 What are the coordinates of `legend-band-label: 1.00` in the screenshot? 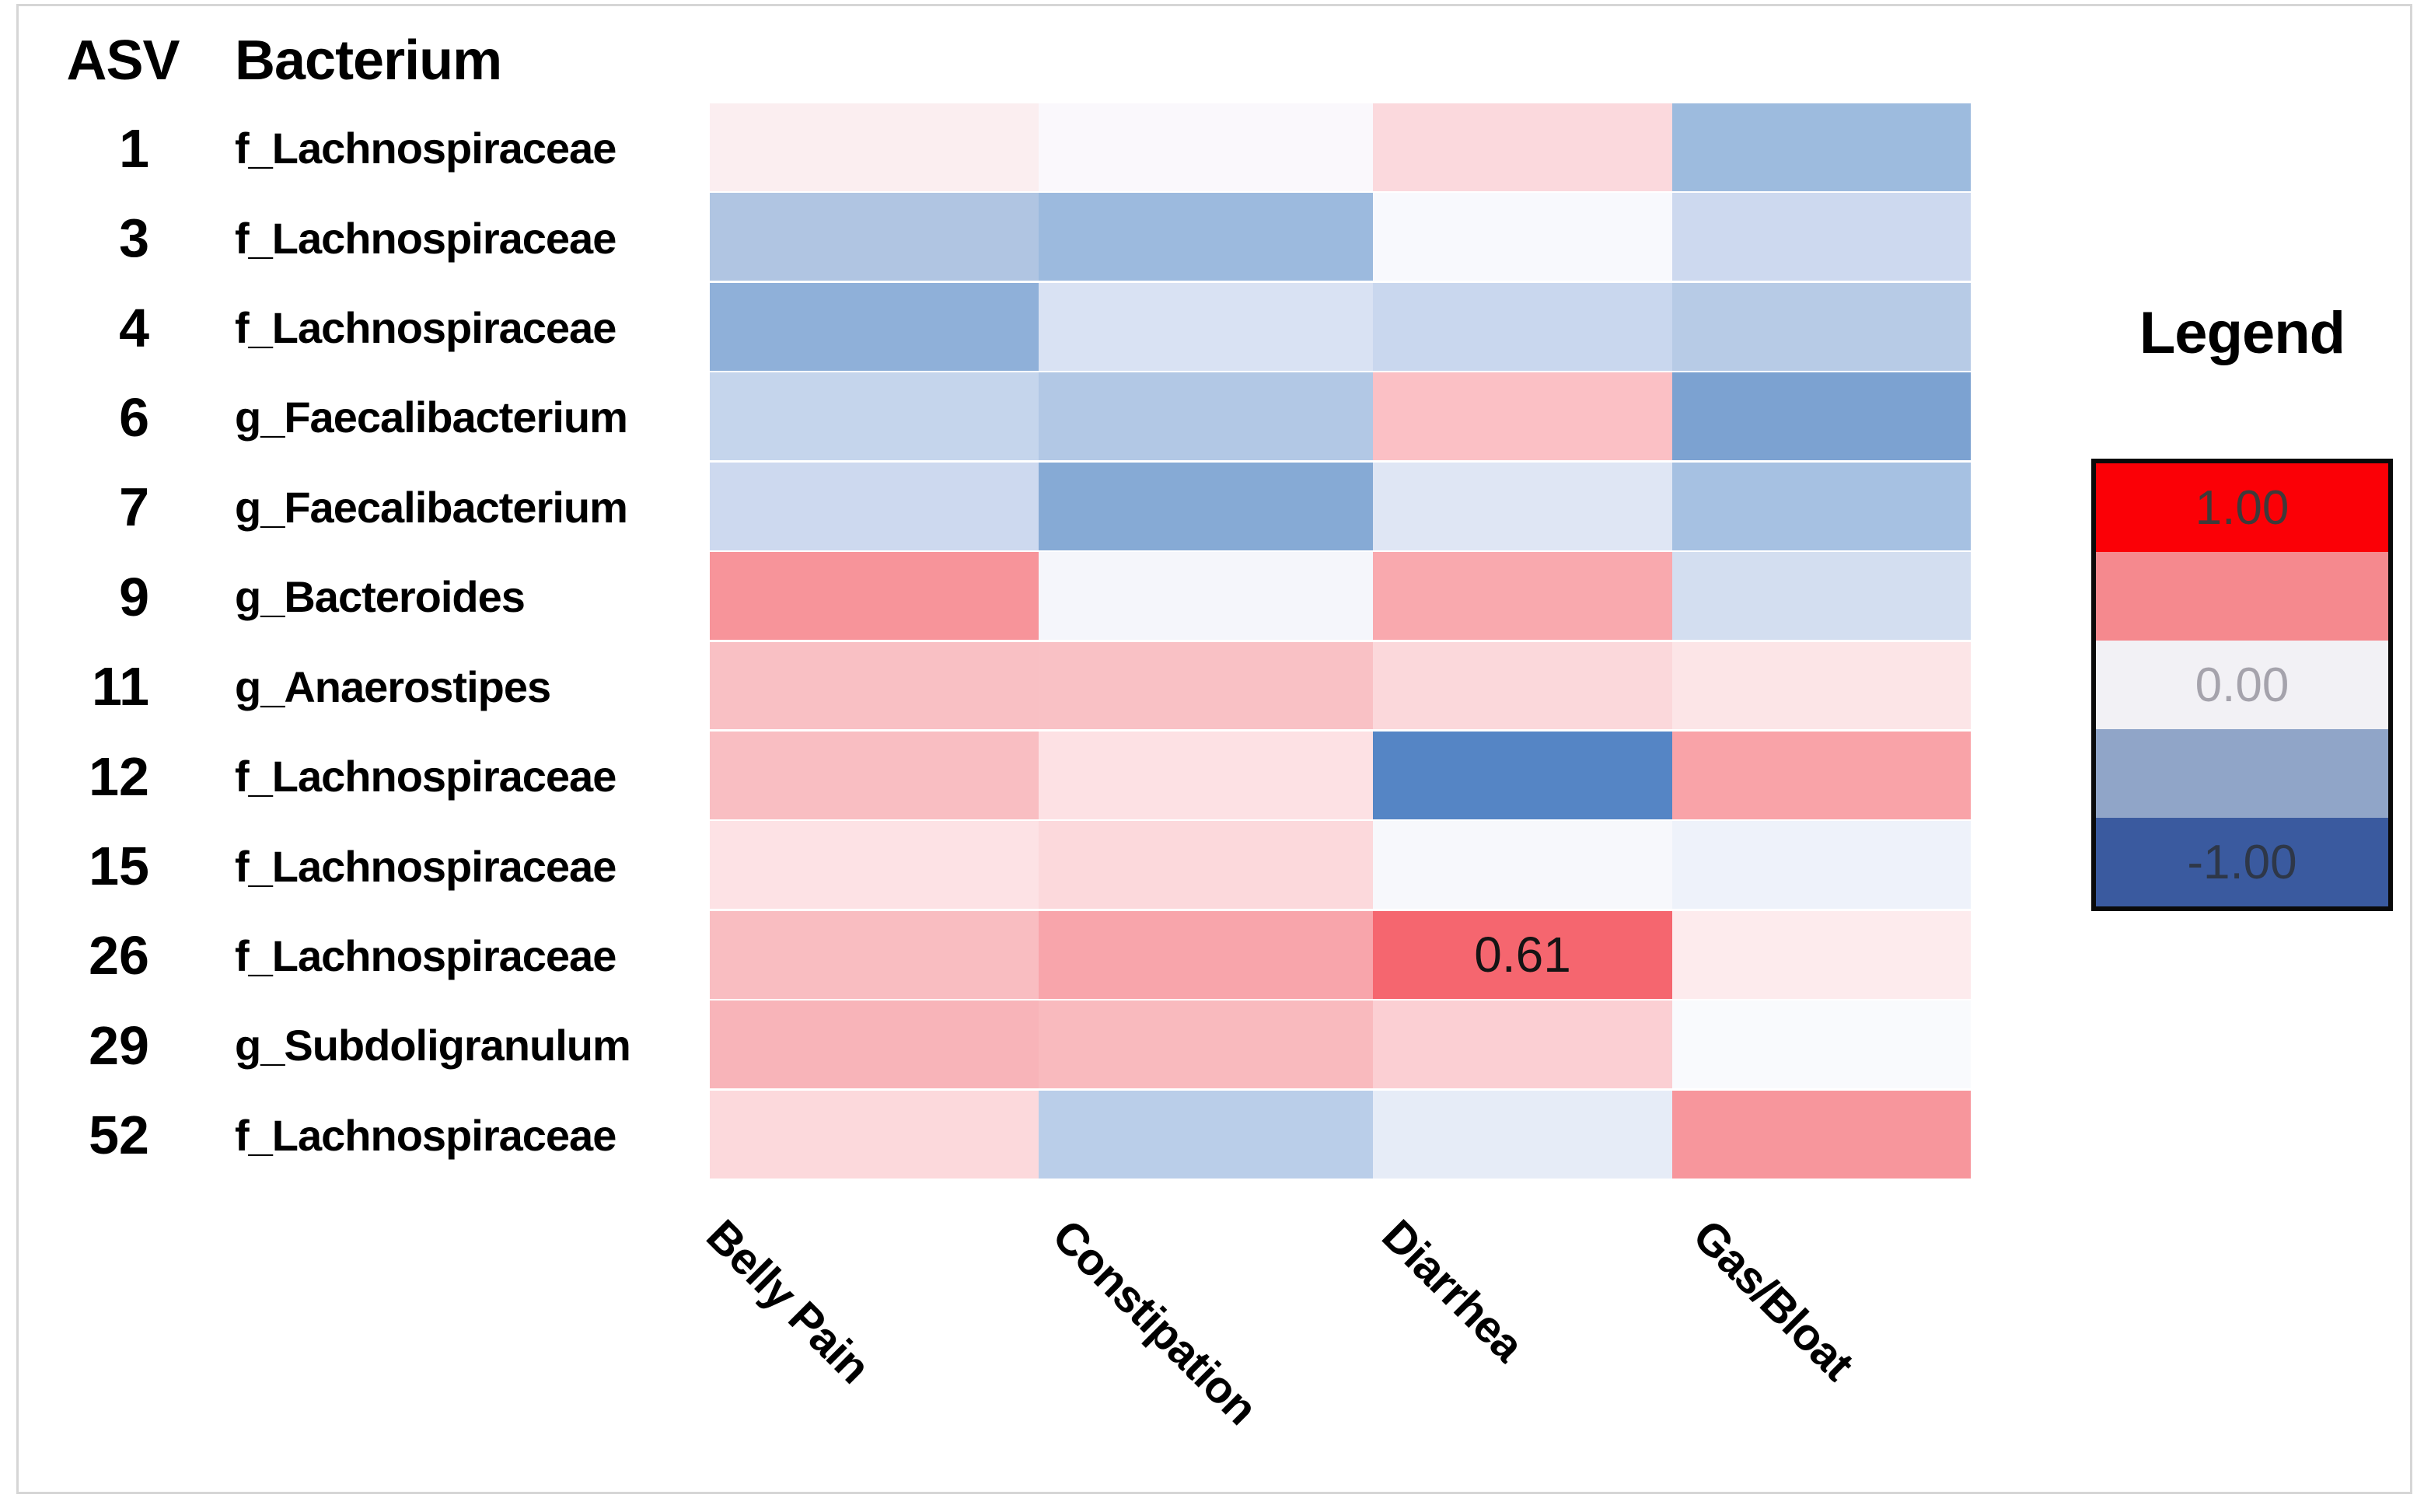 It's located at (2242, 507).